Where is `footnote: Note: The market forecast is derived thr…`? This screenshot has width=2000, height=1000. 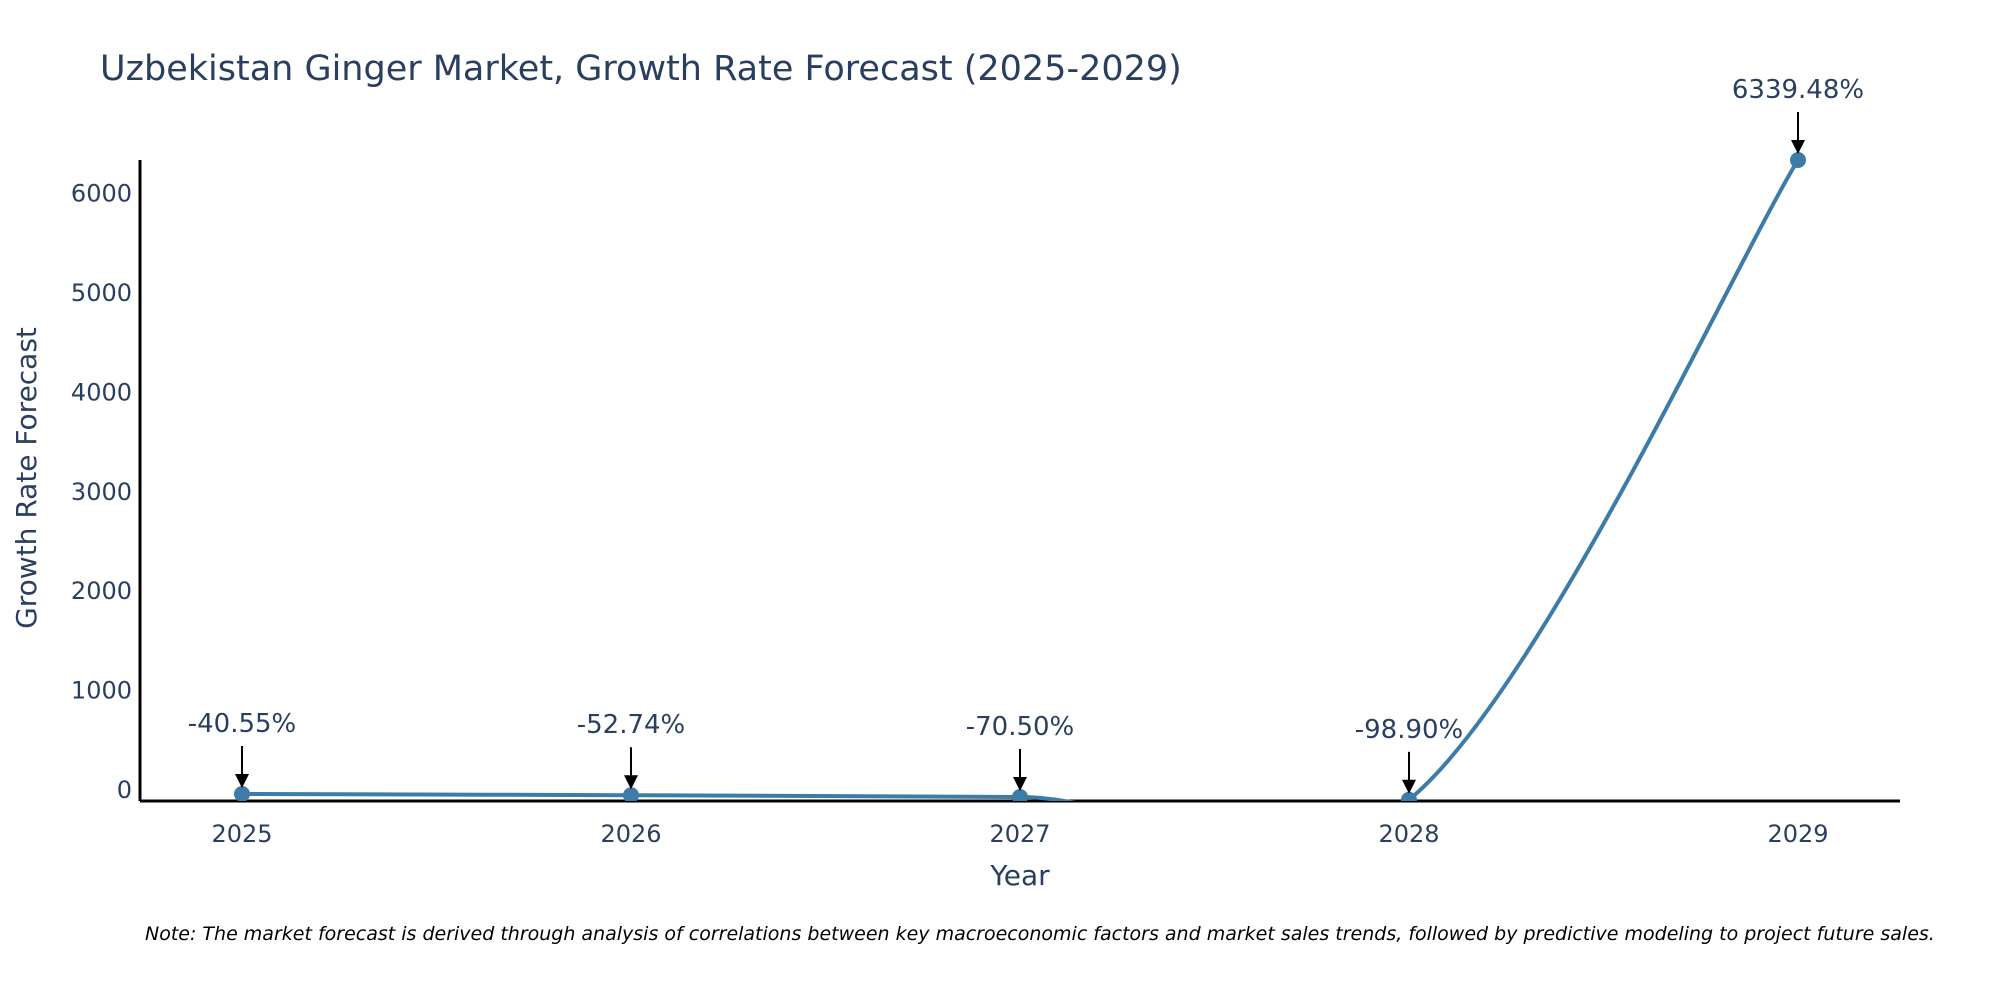 footnote: Note: The market forecast is derived thr… is located at coordinates (1040, 934).